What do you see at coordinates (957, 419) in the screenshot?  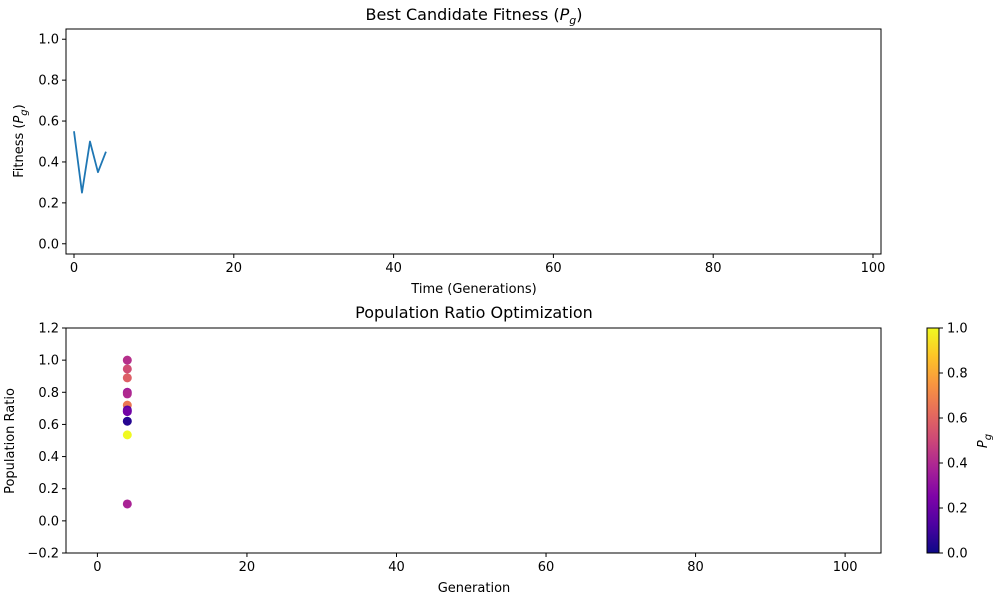 I see `colorbar-tick-label: 0.6` at bounding box center [957, 419].